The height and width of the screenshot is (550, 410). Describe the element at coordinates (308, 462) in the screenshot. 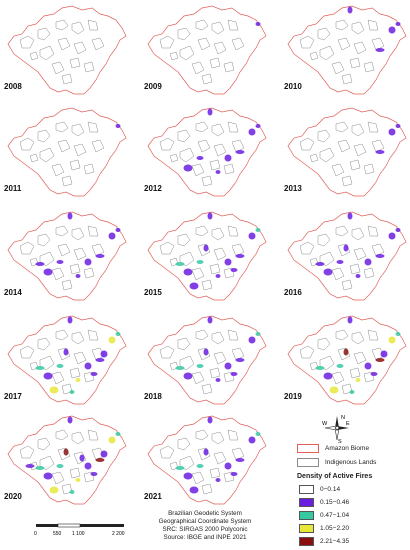

I see `legend-indigenous-lands-swatch` at that location.